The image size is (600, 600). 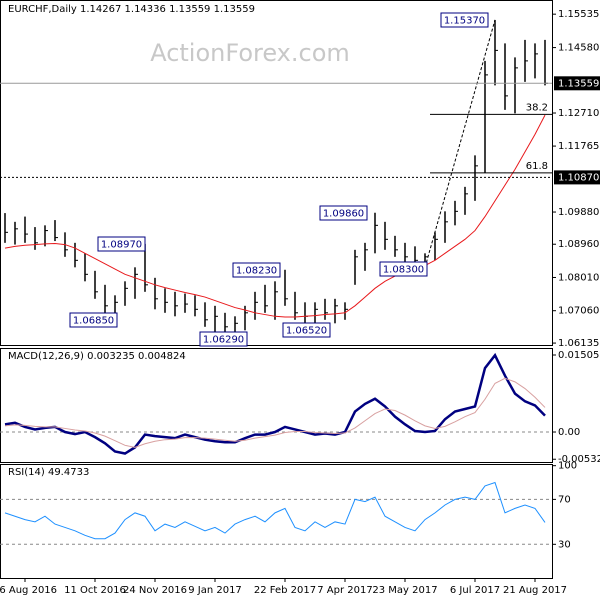 I want to click on level-label: 1.13559, so click(x=578, y=83).